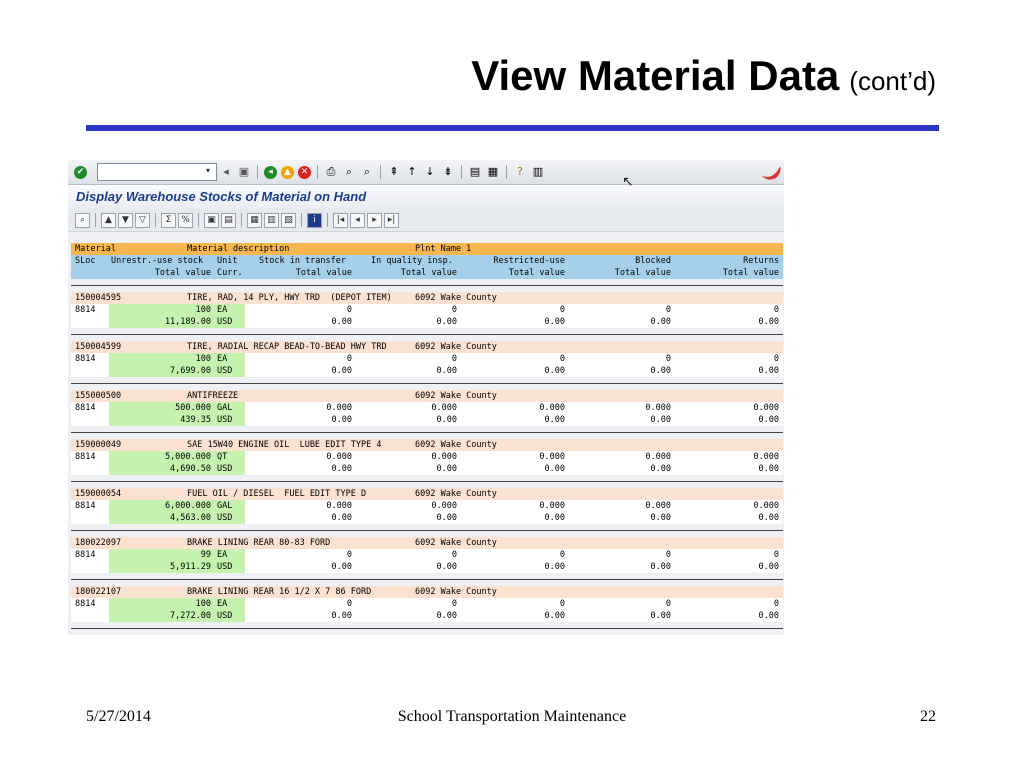 Image resolution: width=1024 pixels, height=768 pixels. What do you see at coordinates (168, 220) in the screenshot?
I see `sum-icon: Σ` at bounding box center [168, 220].